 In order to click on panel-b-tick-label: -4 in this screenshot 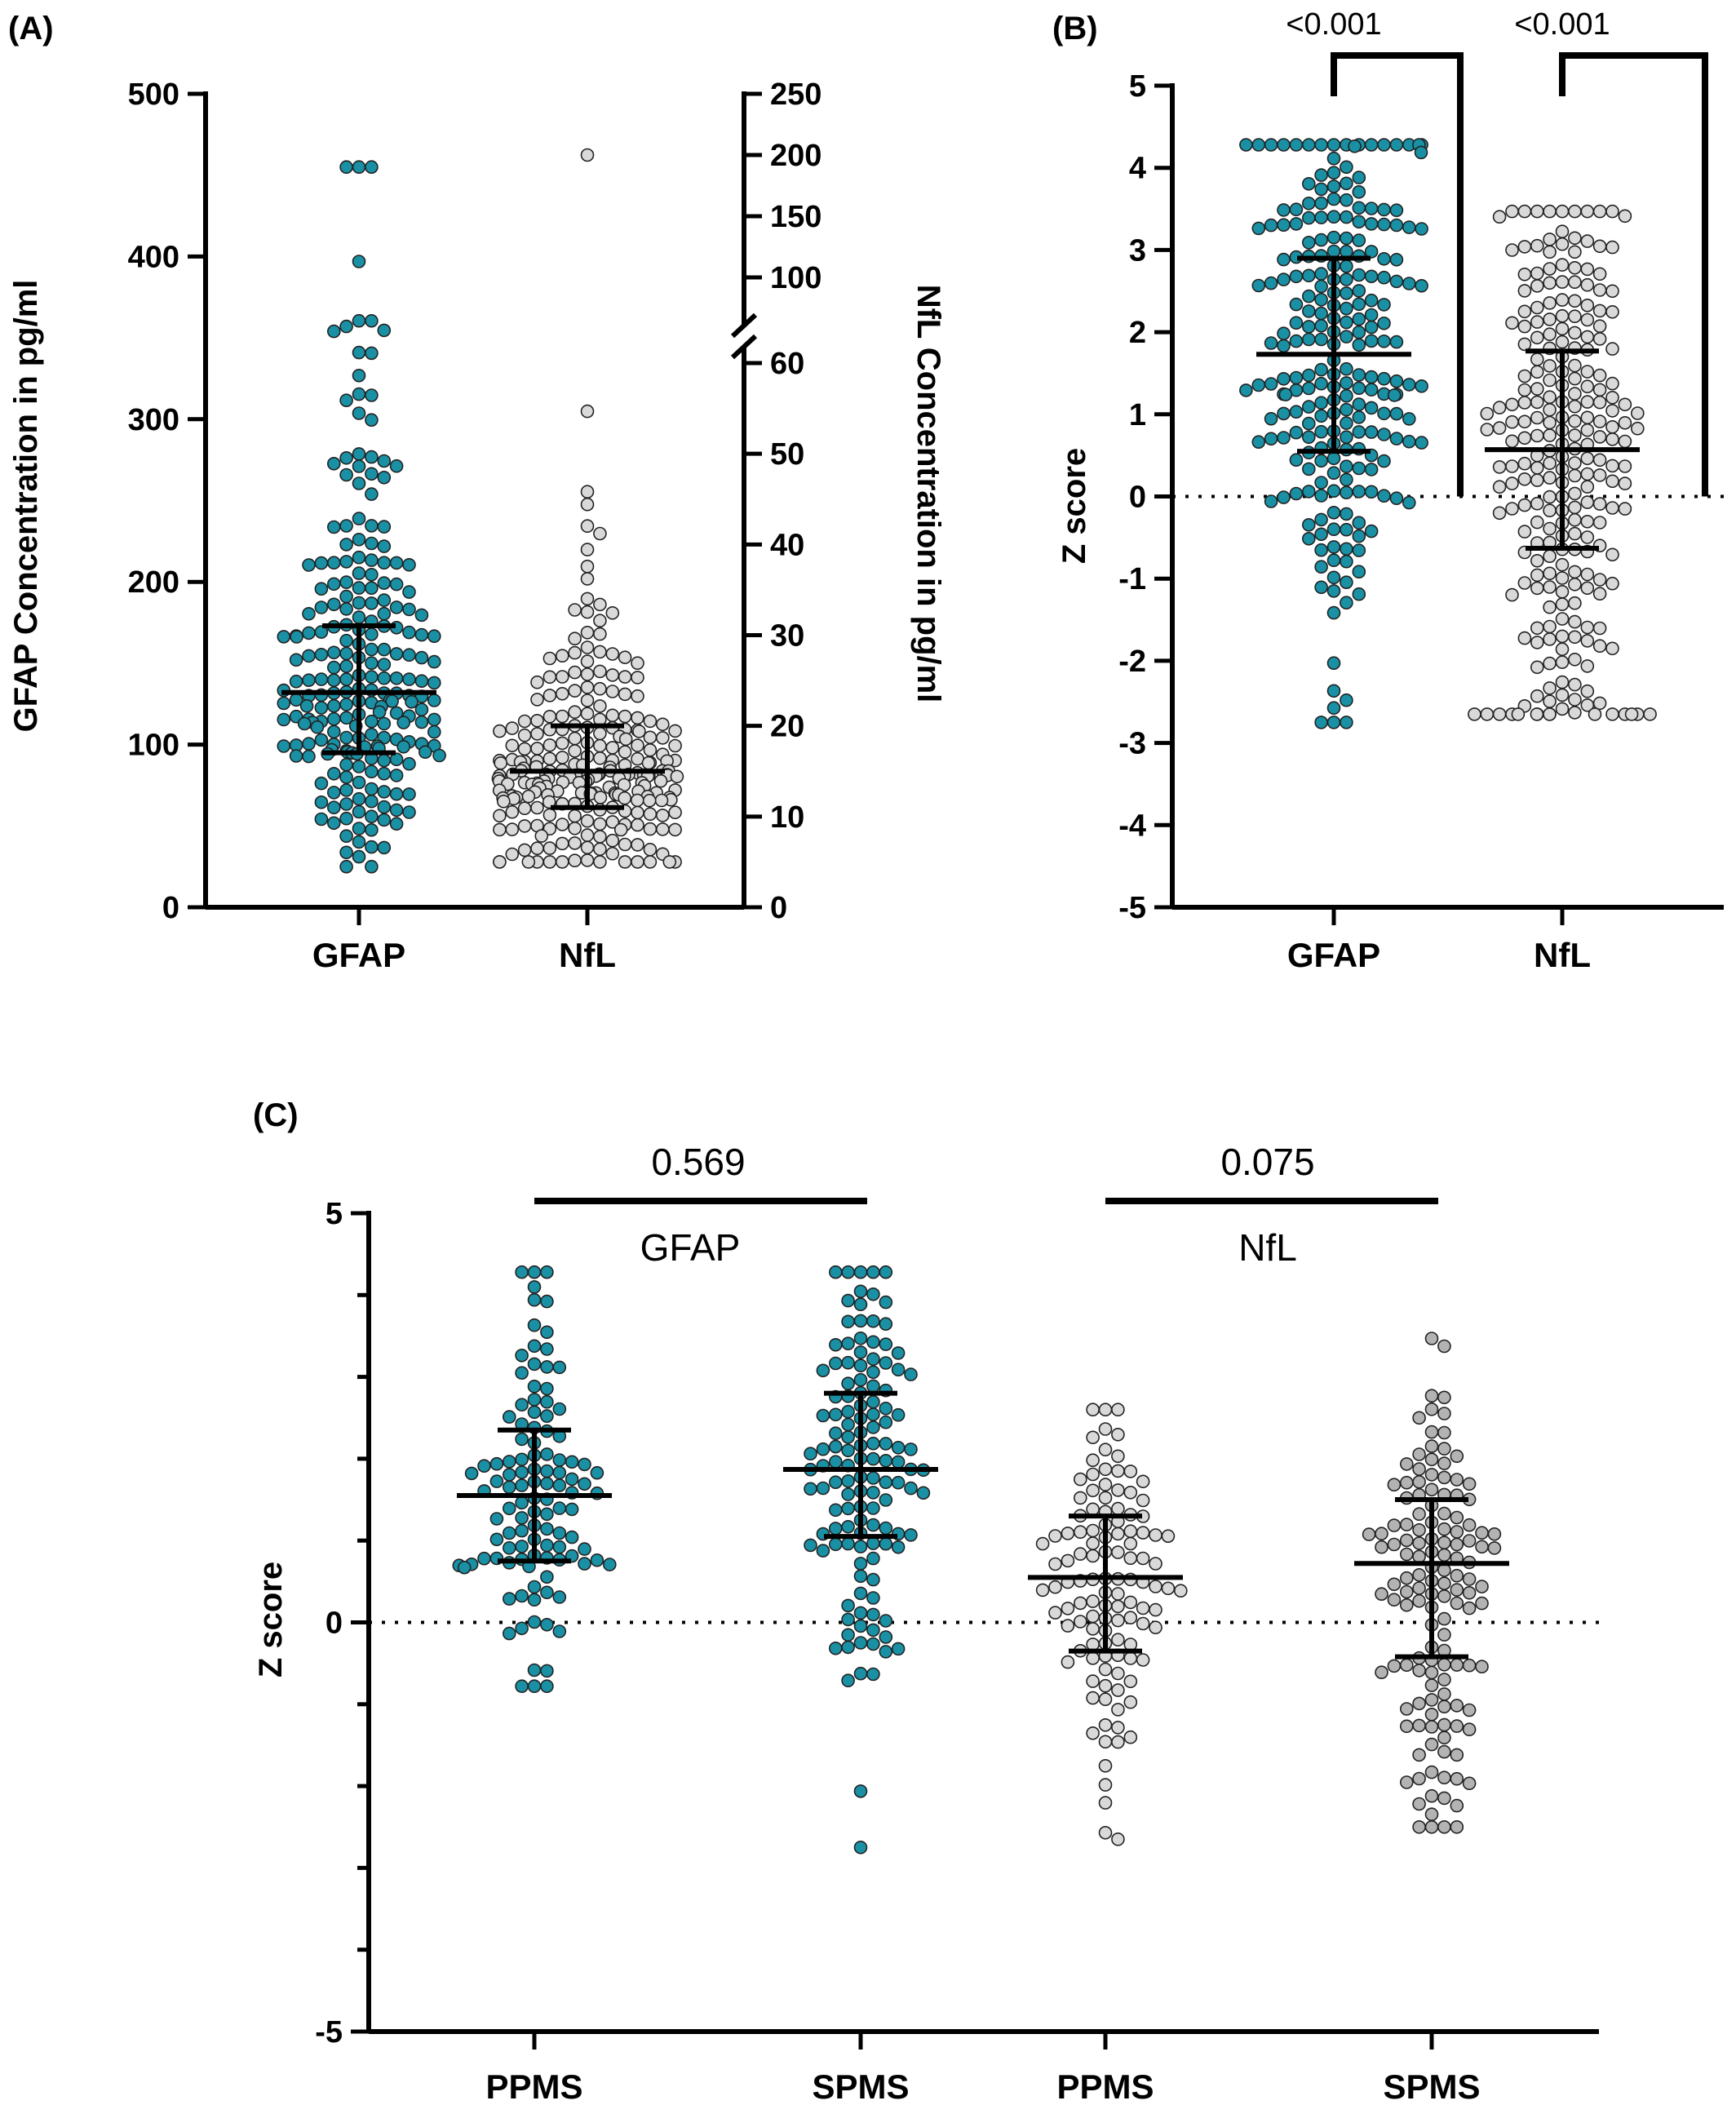, I will do `click(1132, 826)`.